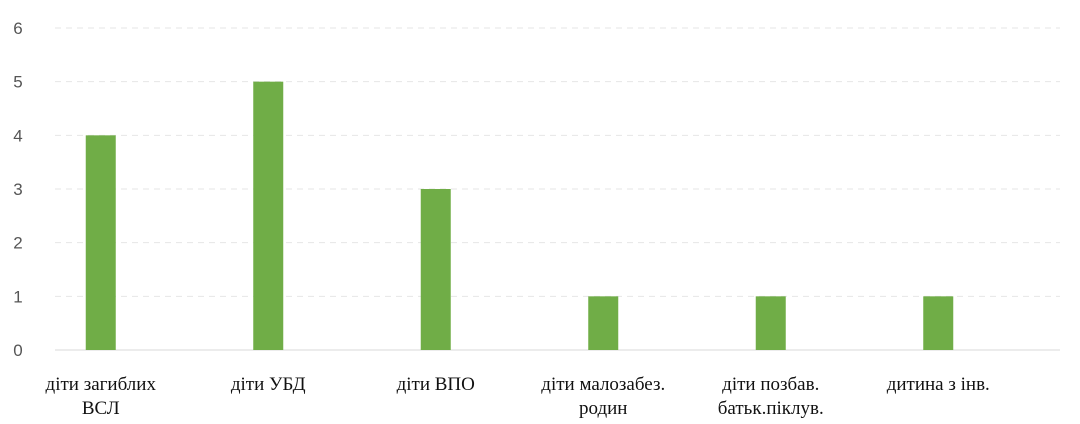  I want to click on x-tick-label: діти загиблих, so click(101, 384).